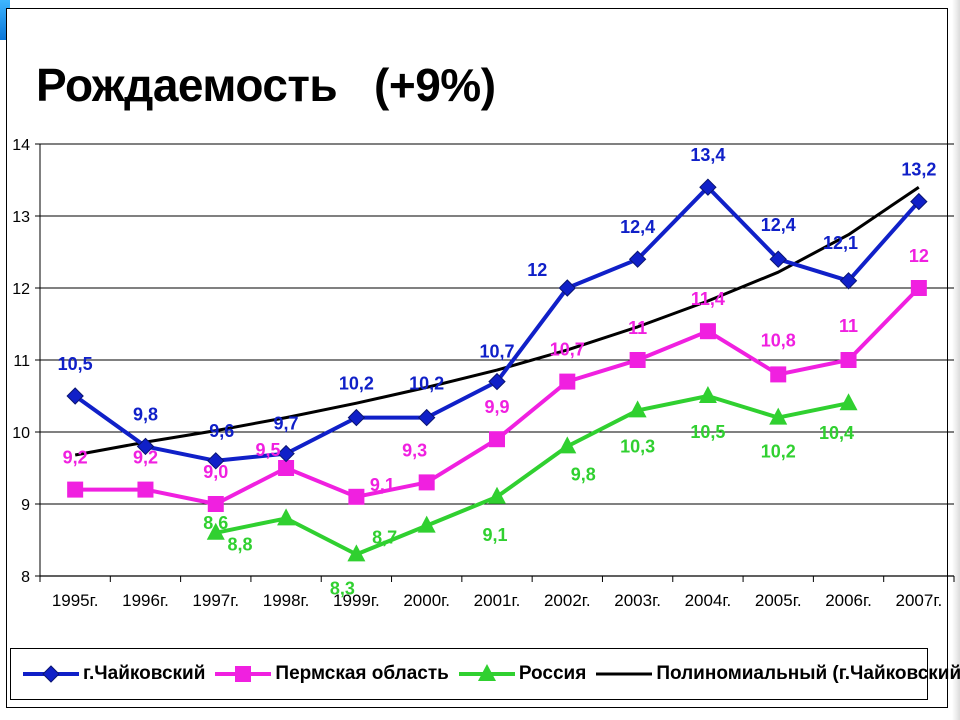 The height and width of the screenshot is (720, 960). What do you see at coordinates (532, 475) in the screenshot?
I see `series-line` at bounding box center [532, 475].